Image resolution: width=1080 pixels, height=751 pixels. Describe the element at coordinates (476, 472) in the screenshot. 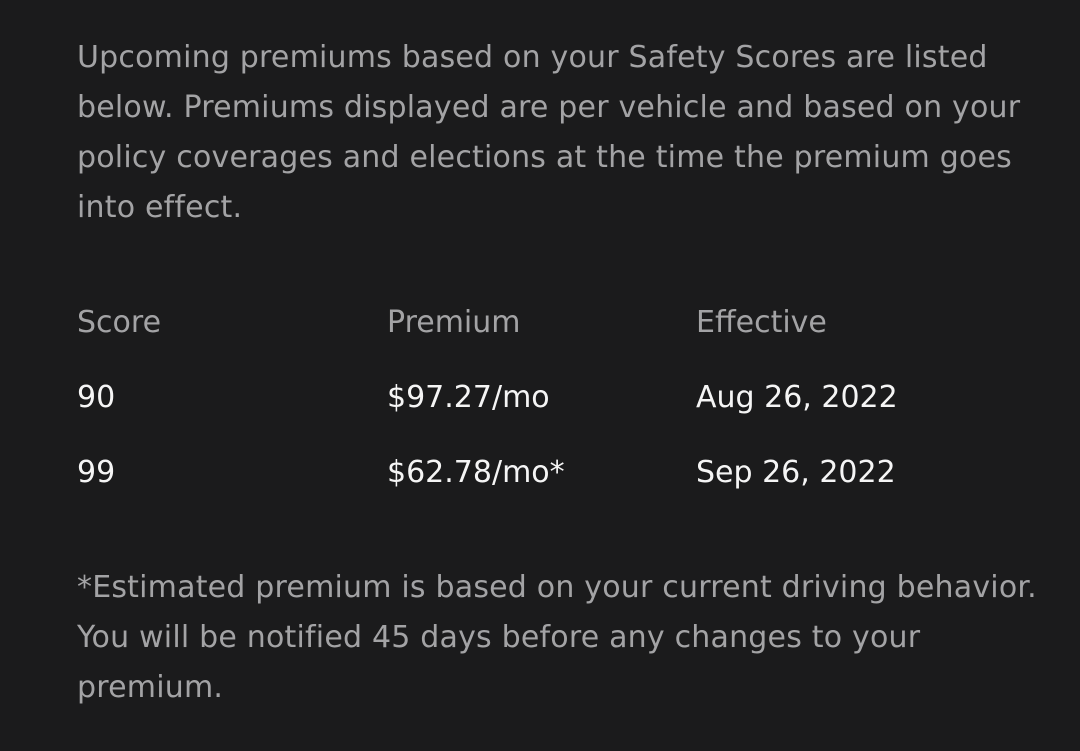

I see `premium-cell: $62.78/mo*` at that location.